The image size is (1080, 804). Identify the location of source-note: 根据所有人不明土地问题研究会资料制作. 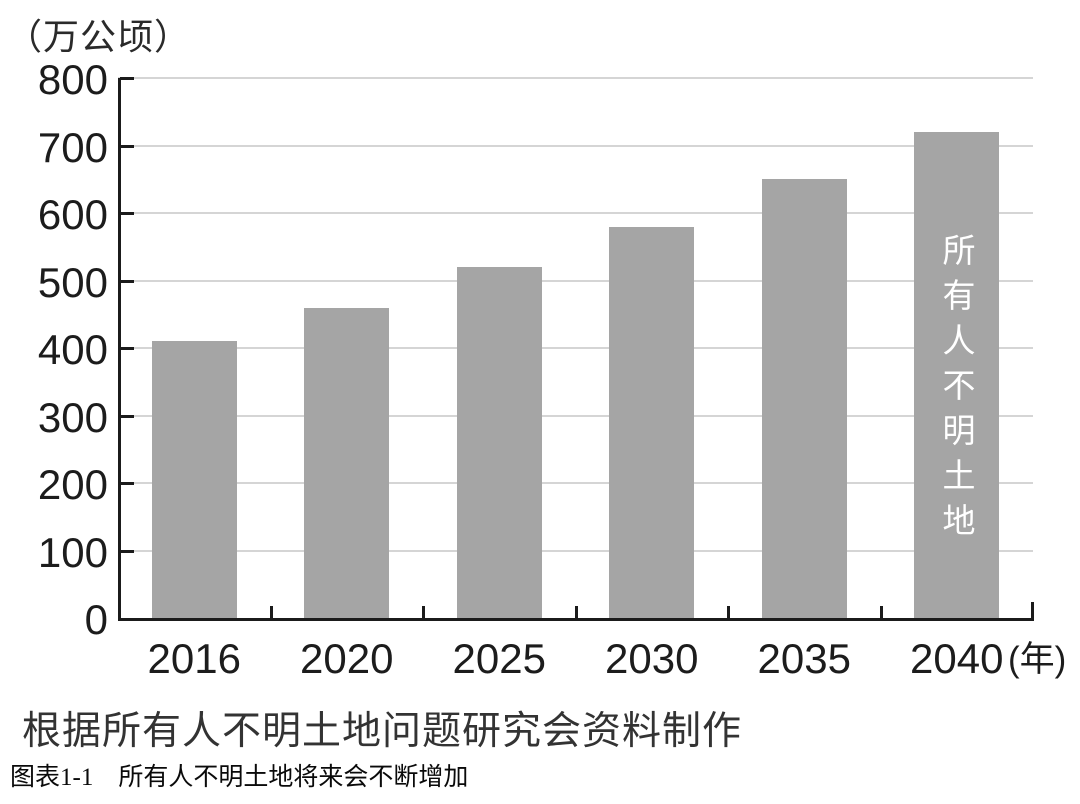
(382, 731).